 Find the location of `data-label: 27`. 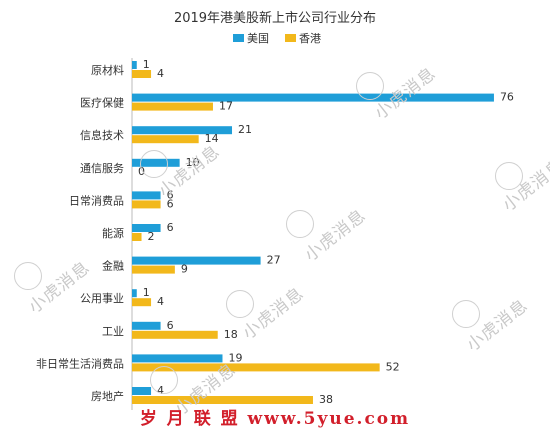

data-label: 27 is located at coordinates (274, 260).